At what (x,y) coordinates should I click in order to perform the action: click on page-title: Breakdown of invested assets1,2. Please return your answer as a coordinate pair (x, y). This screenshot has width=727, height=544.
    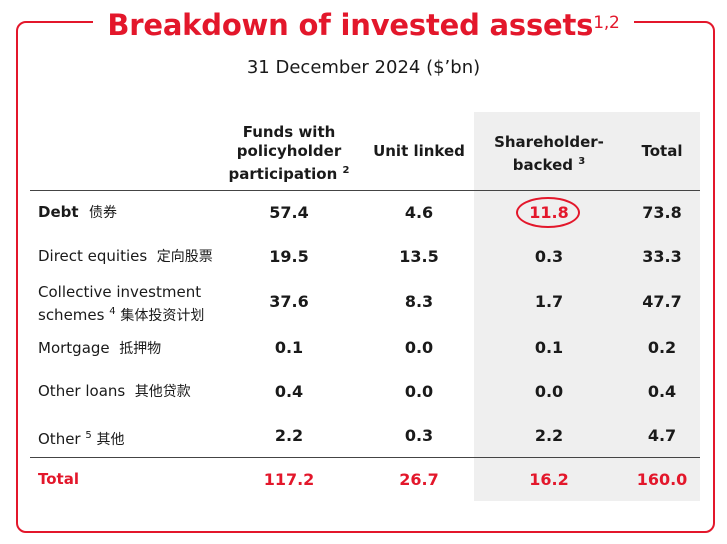
    Looking at the image, I should click on (363, 25).